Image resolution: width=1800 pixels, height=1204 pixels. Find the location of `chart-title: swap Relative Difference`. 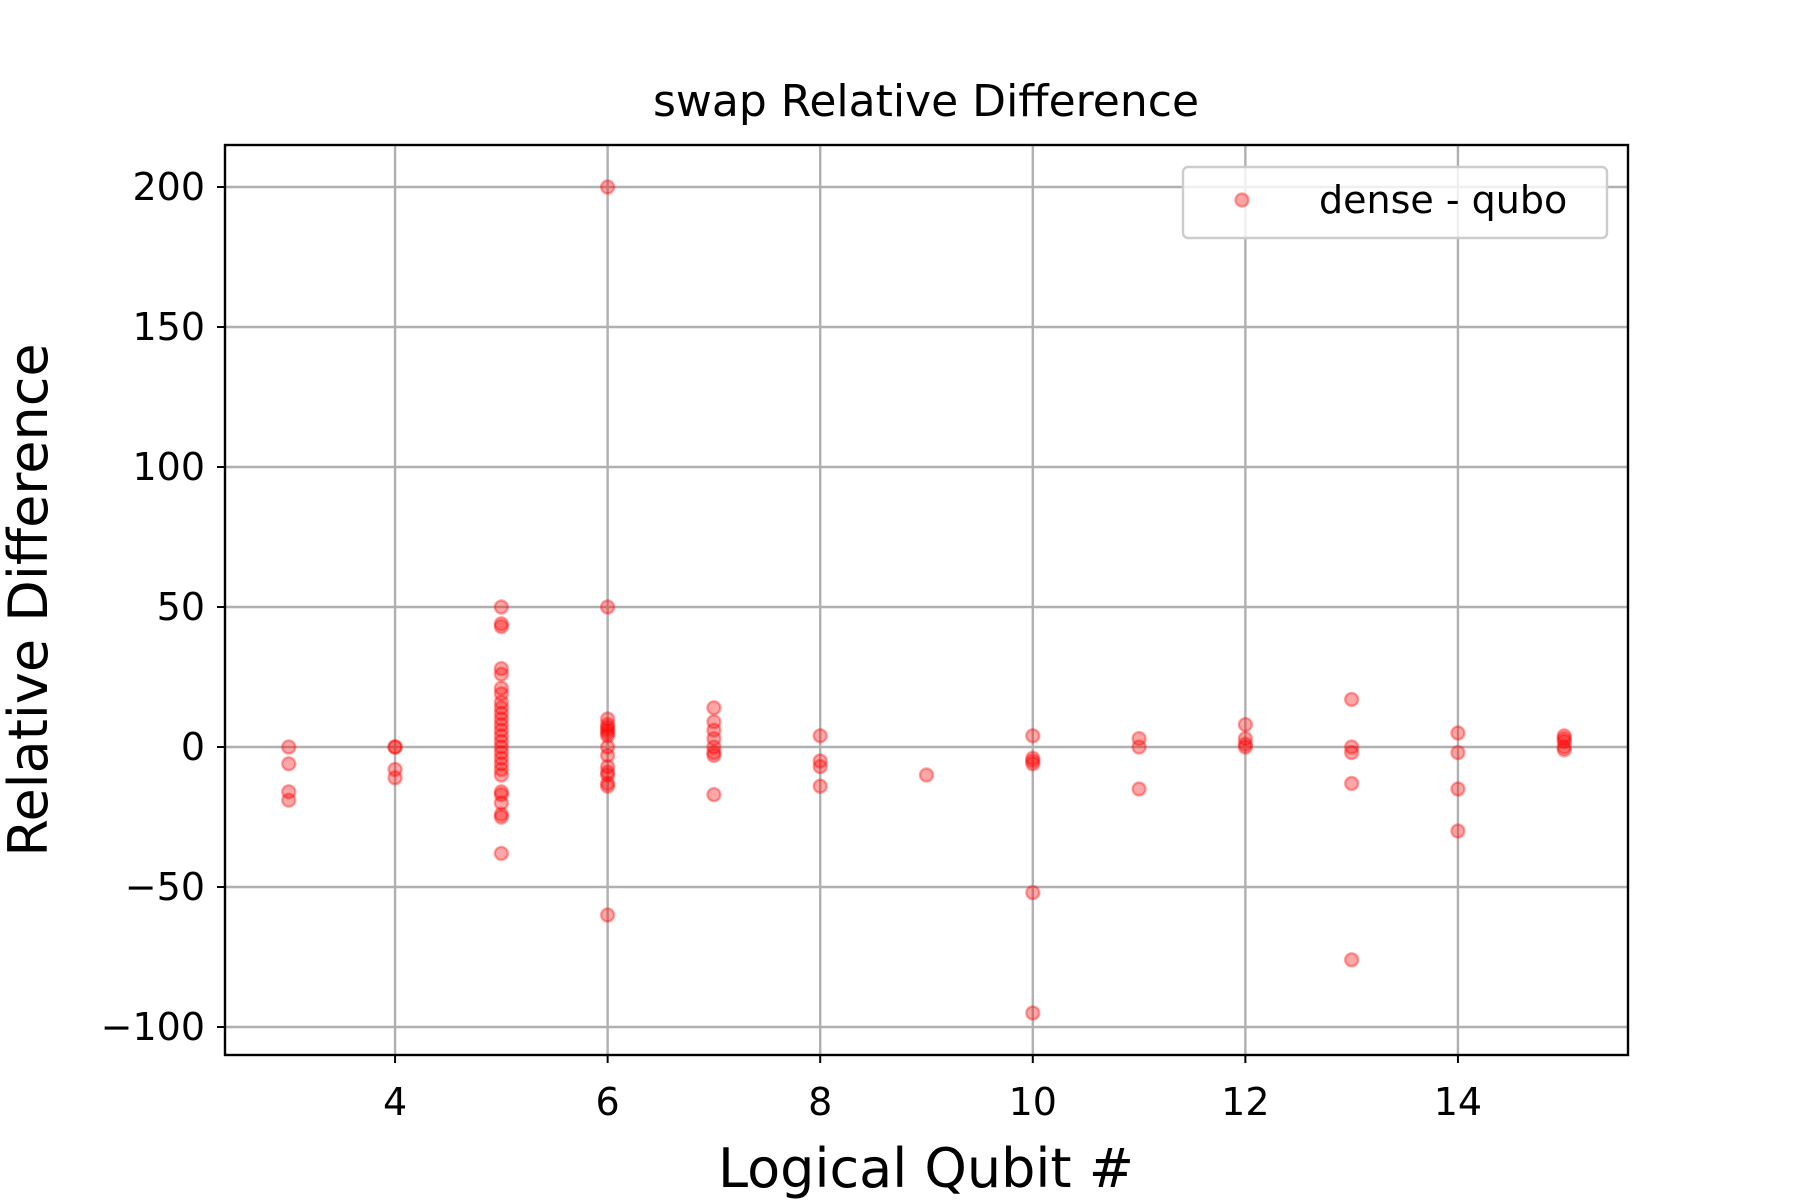

chart-title: swap Relative Difference is located at coordinates (926, 101).